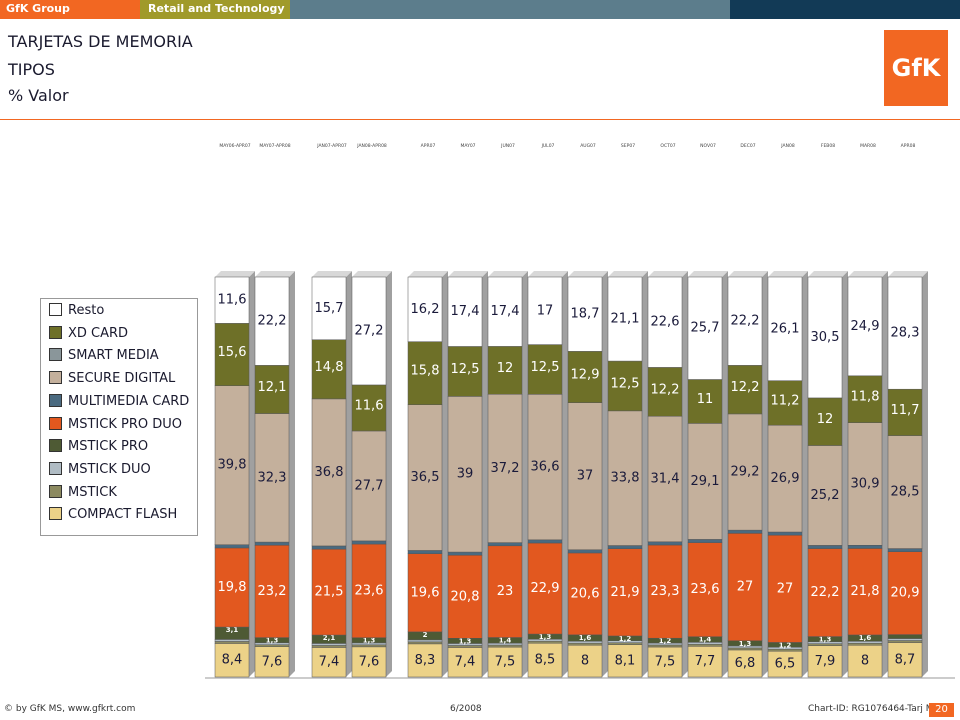  Describe the element at coordinates (667, 474) in the screenshot. I see `bar-oct07: 7,5 1,2 23,3 31,4 12,2 22,6` at that location.